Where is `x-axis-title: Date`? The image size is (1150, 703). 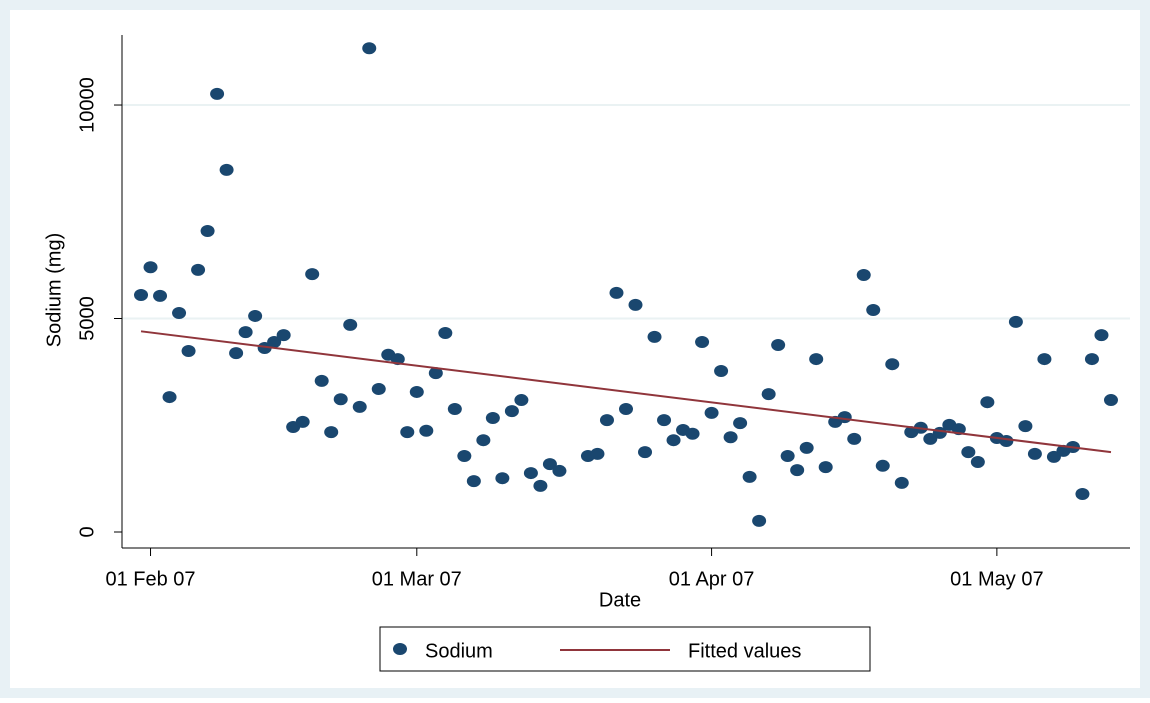 x-axis-title: Date is located at coordinates (620, 600).